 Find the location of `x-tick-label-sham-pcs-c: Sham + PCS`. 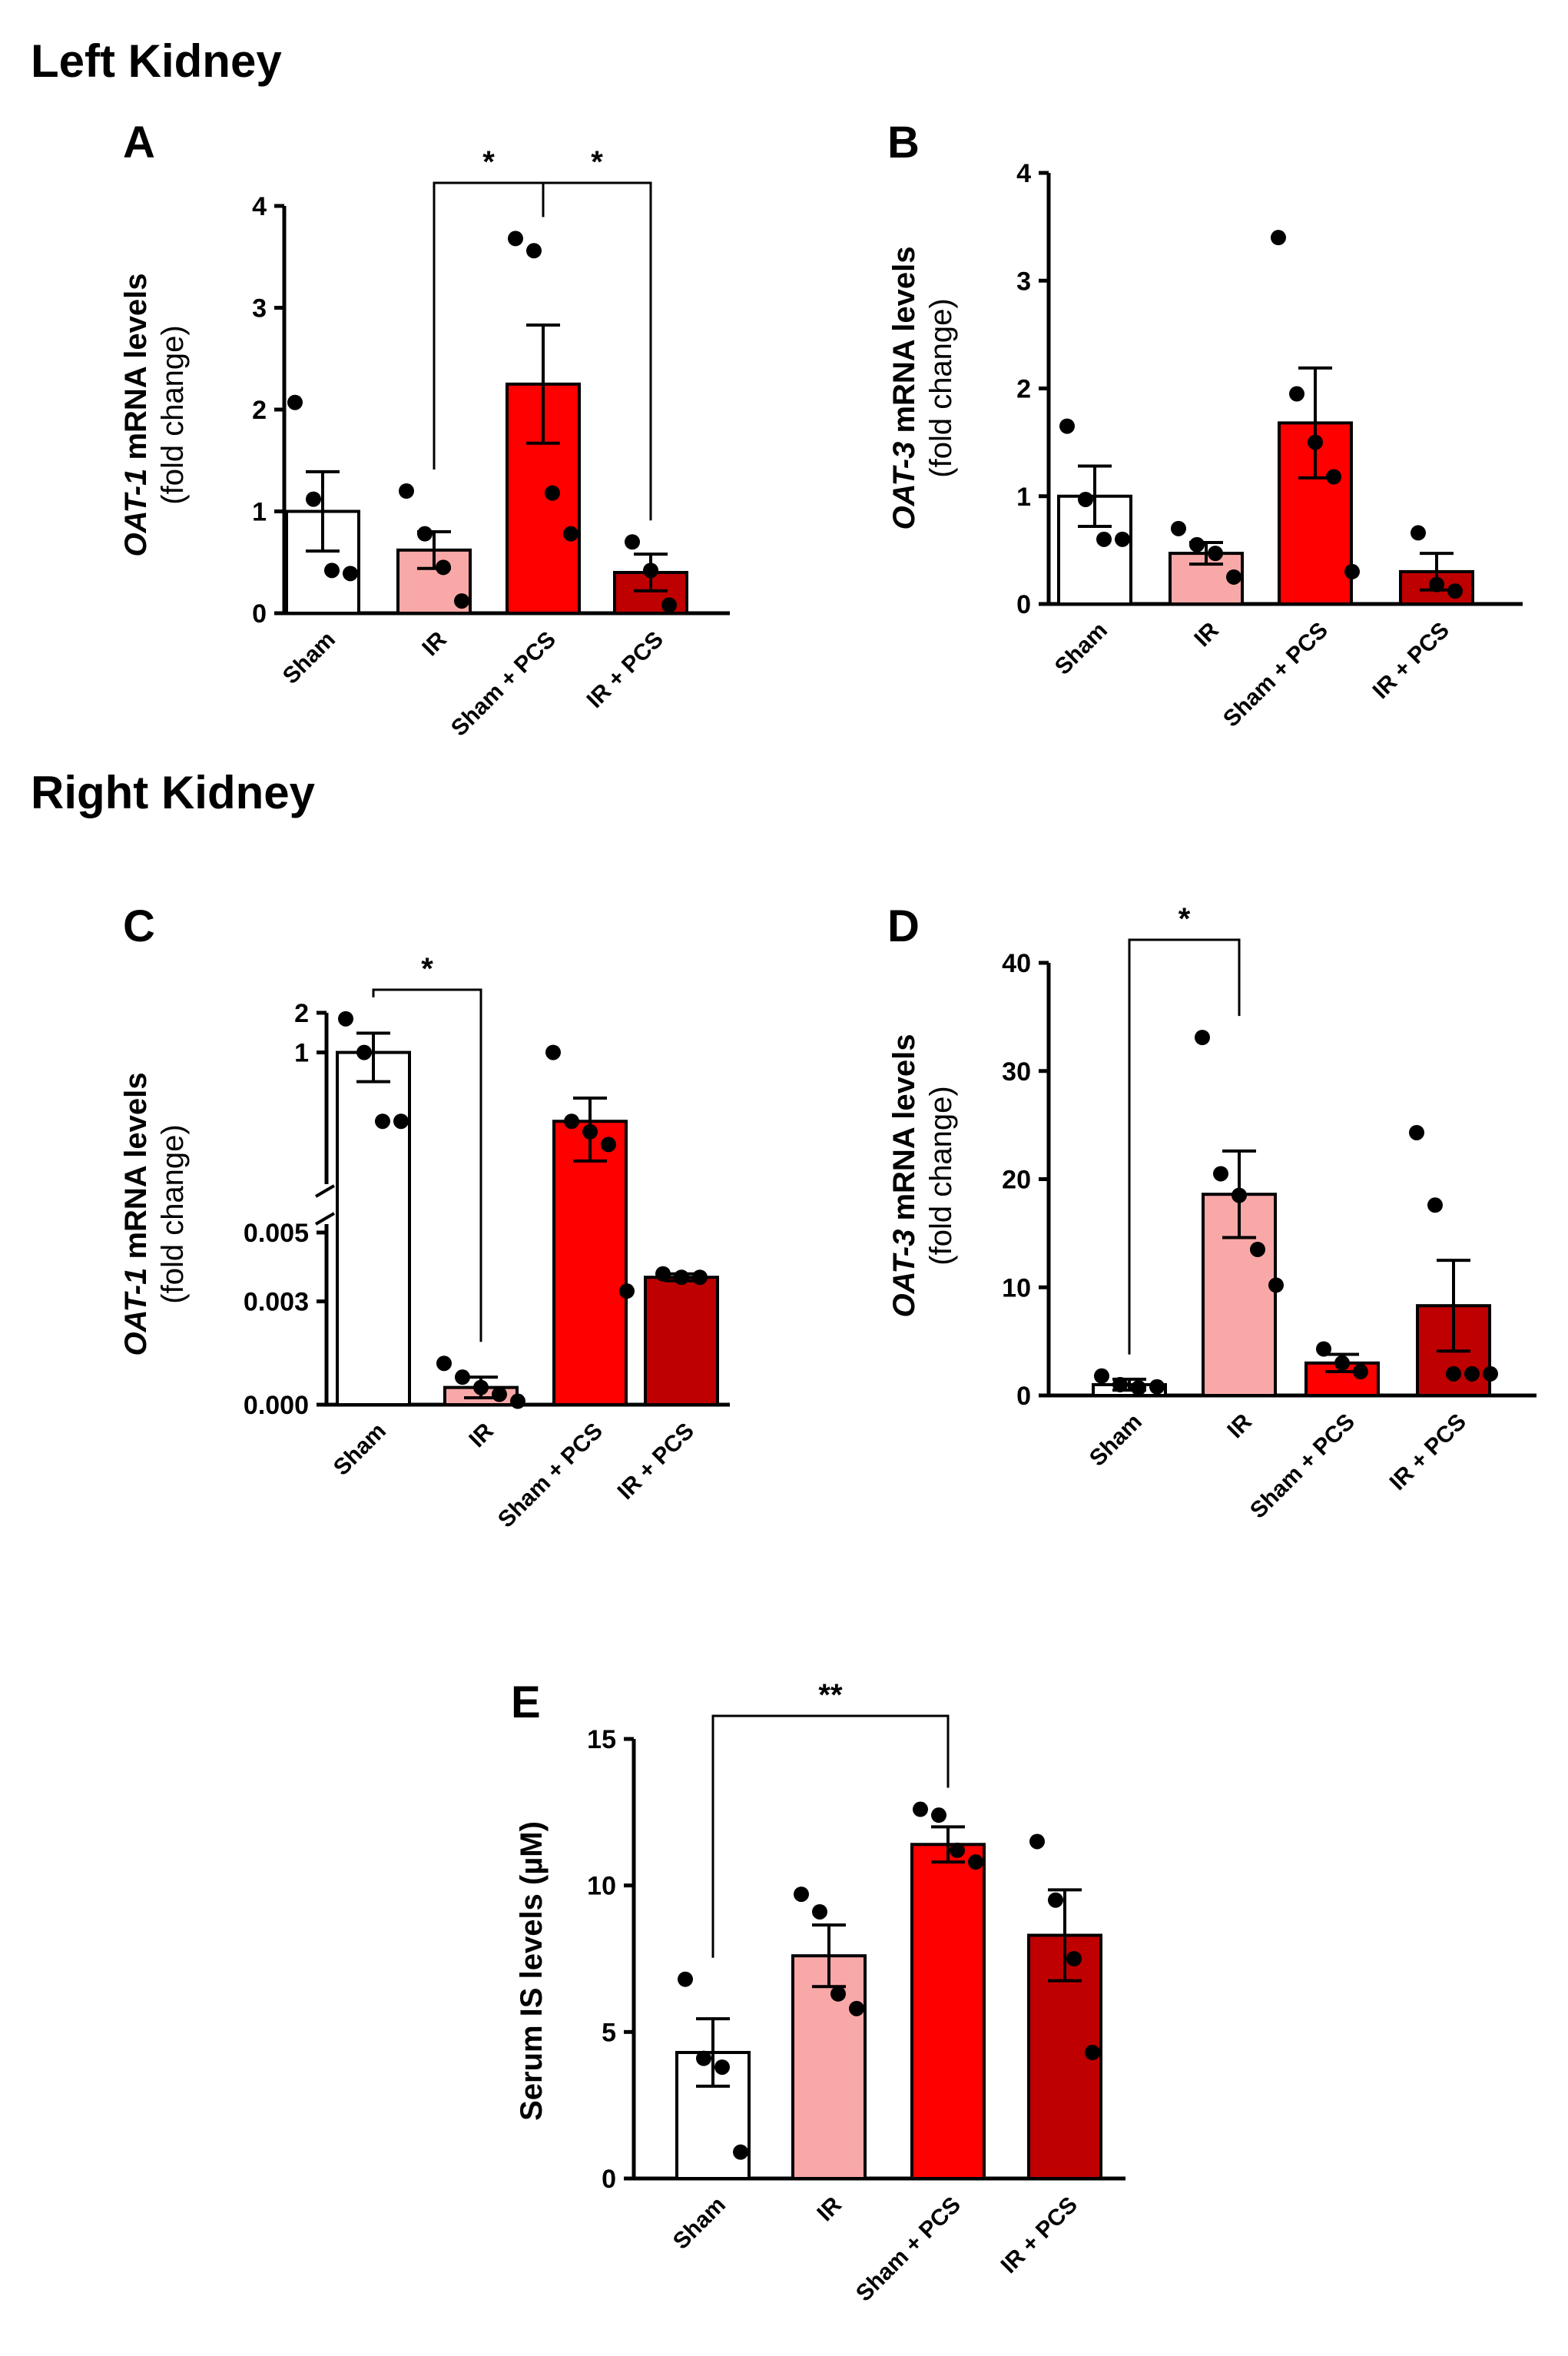

x-tick-label-sham-pcs-c: Sham + PCS is located at coordinates (550, 1476).